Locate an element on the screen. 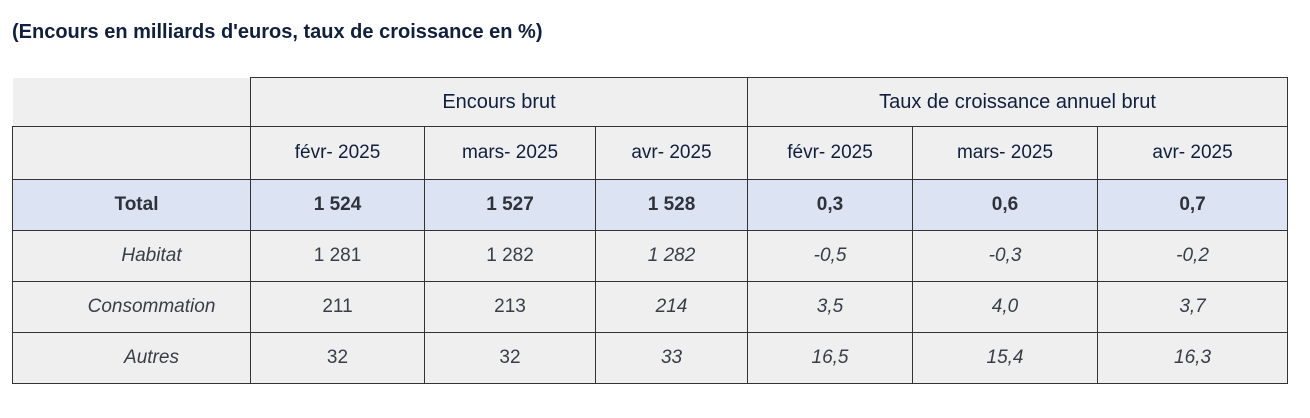 The image size is (1310, 418). table-cell: -0,3 is located at coordinates (1005, 256).